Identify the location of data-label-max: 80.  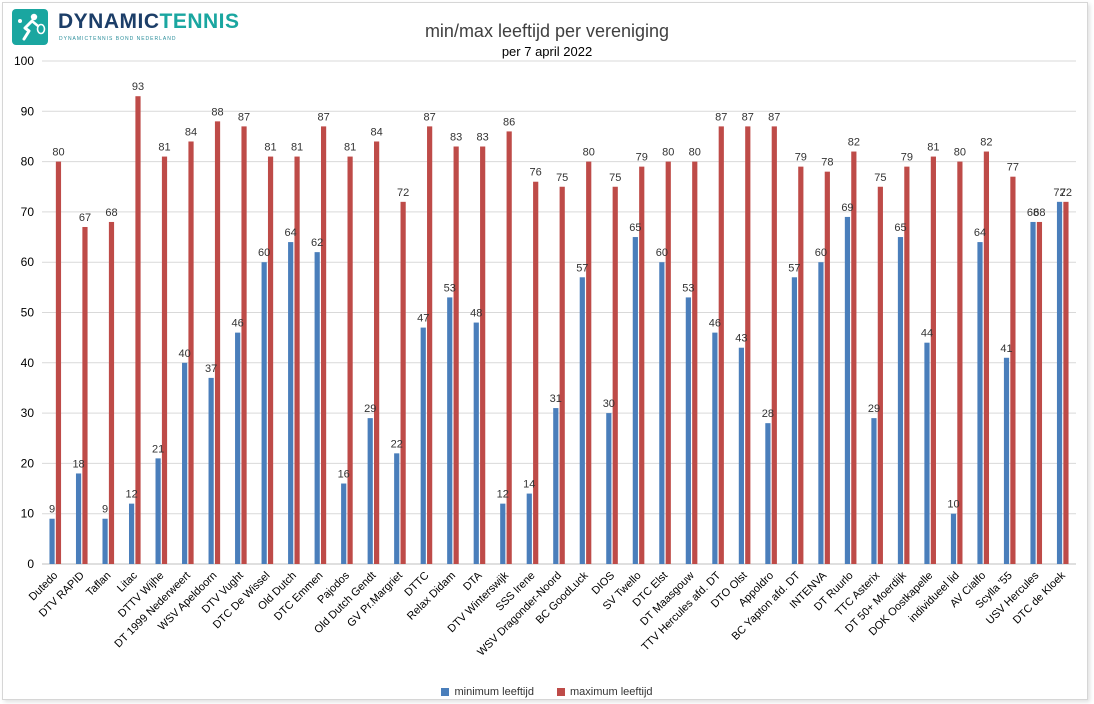
(695, 153).